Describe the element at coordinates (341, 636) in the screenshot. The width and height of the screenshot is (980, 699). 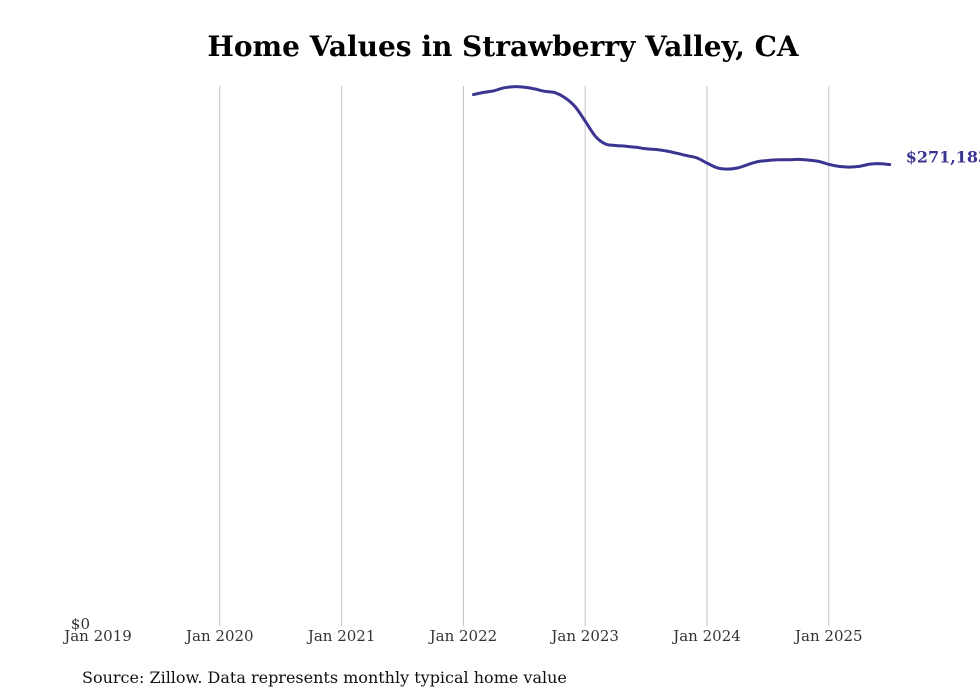
I see `x-tick-label: Jan 2021` at that location.